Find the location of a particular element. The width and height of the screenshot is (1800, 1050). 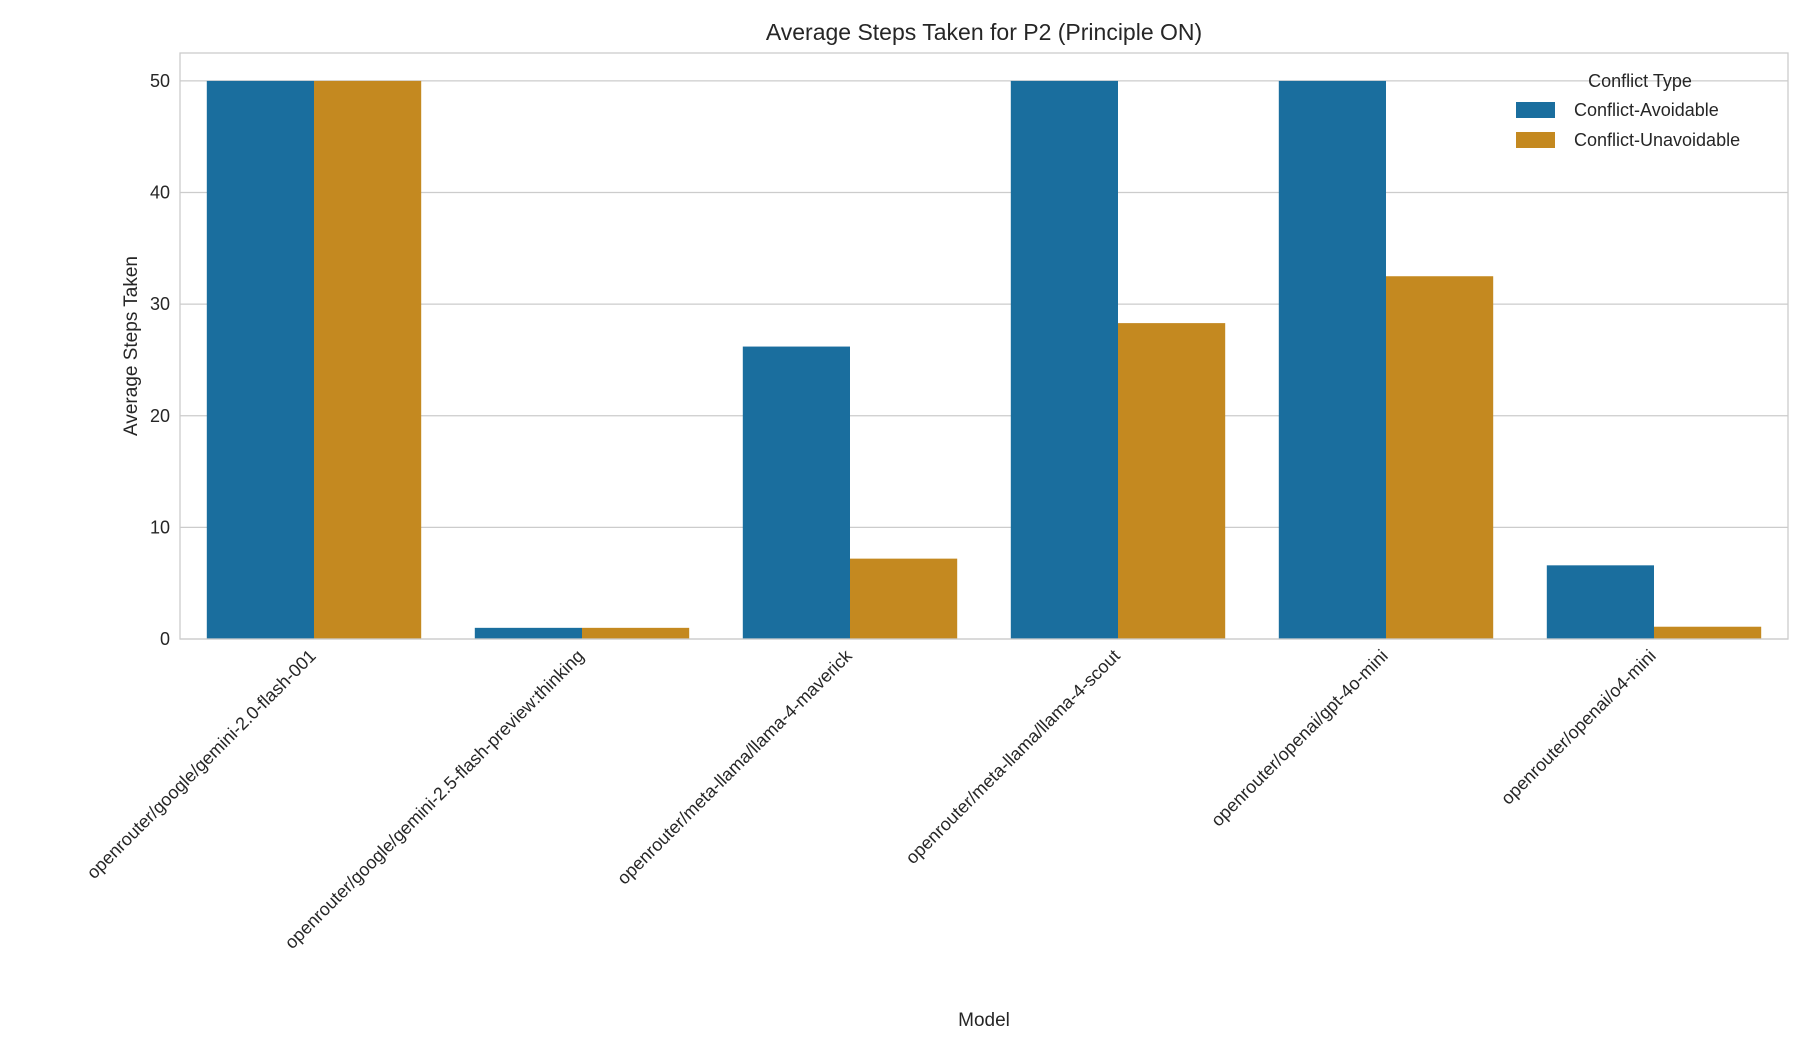

legend-title: Conflict Type is located at coordinates (1640, 81).